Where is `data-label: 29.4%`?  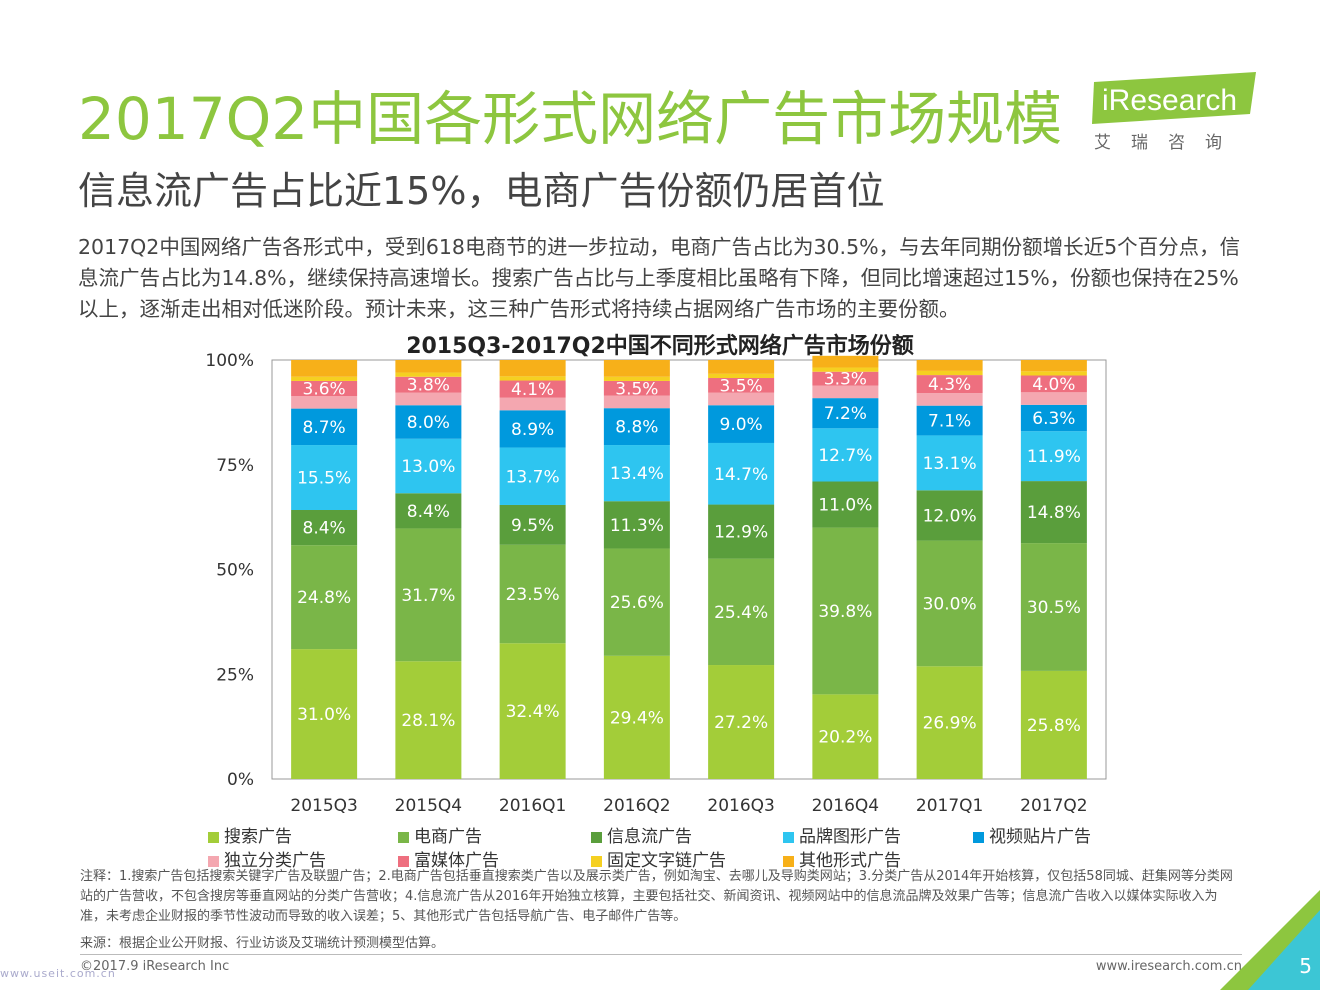 data-label: 29.4% is located at coordinates (637, 718).